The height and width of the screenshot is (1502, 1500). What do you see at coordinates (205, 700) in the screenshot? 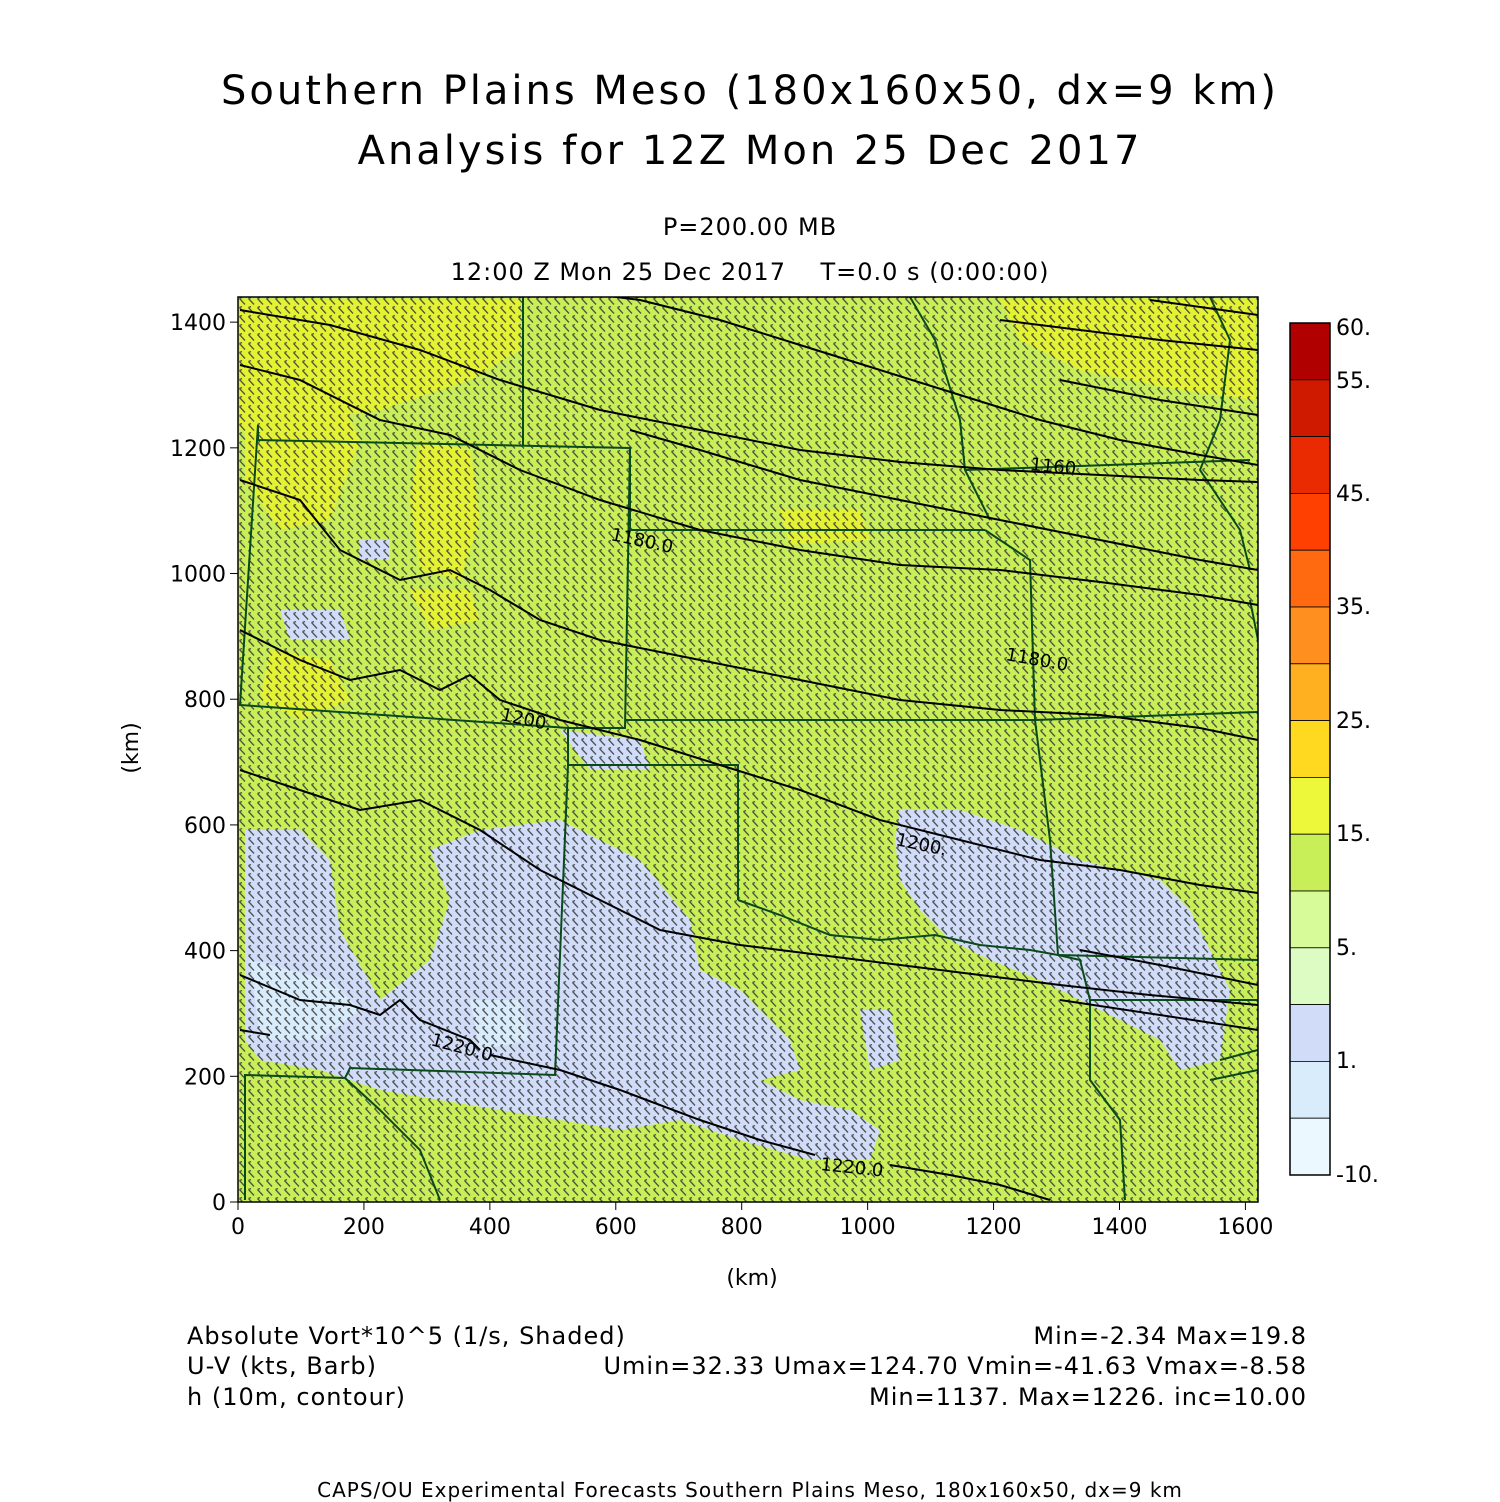
I see `y-tick-label: 800` at bounding box center [205, 700].